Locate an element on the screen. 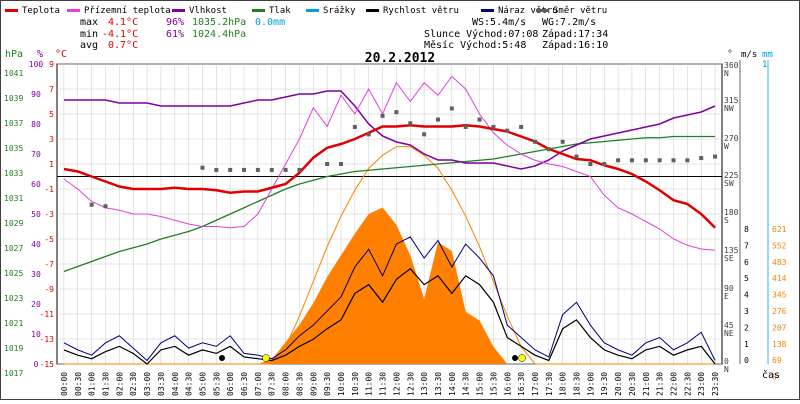 Image resolution: width=800 pixels, height=404 pixels. stats-max-press: 1035.2hPa is located at coordinates (219, 22).